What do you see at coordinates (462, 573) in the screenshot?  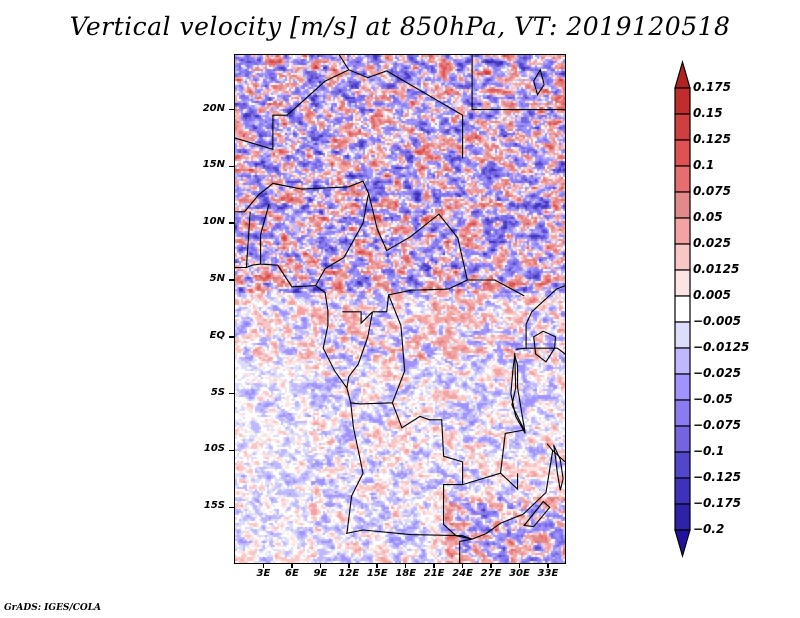 I see `lon-tick-label: 24E` at bounding box center [462, 573].